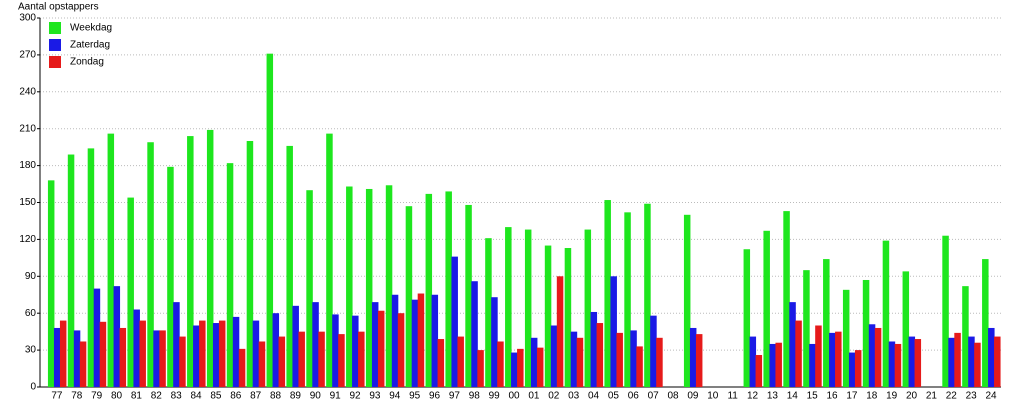 The height and width of the screenshot is (405, 1015). I want to click on x-tick-label: 93, so click(375, 395).